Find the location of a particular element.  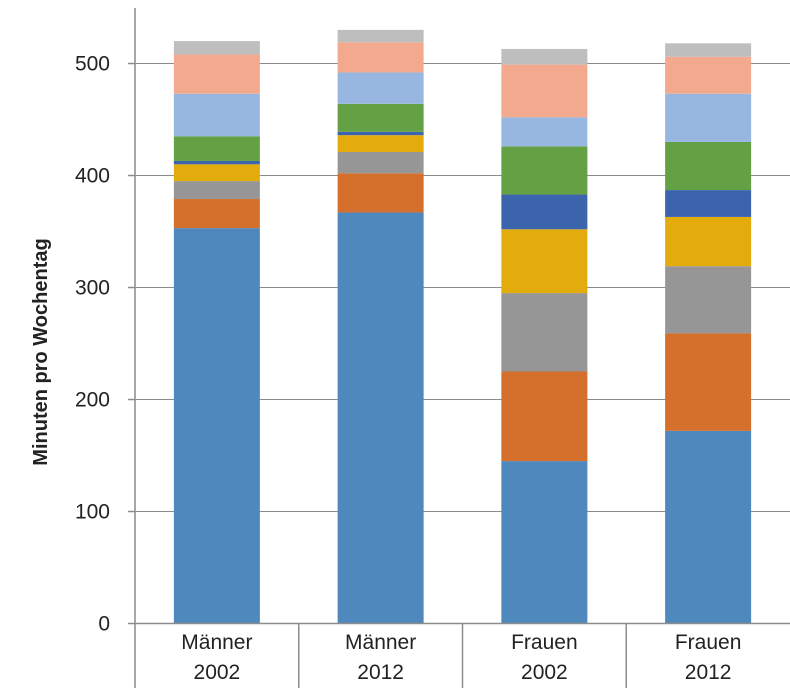

y-tick-label: 0 is located at coordinates (104, 624).